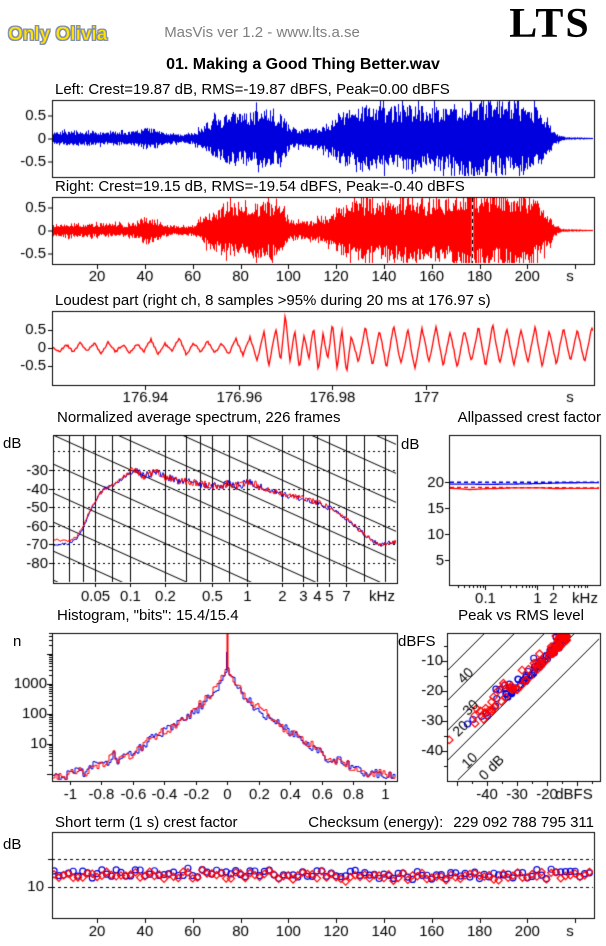 The height and width of the screenshot is (946, 606). I want to click on allpassed-db-label: dB, so click(410, 444).